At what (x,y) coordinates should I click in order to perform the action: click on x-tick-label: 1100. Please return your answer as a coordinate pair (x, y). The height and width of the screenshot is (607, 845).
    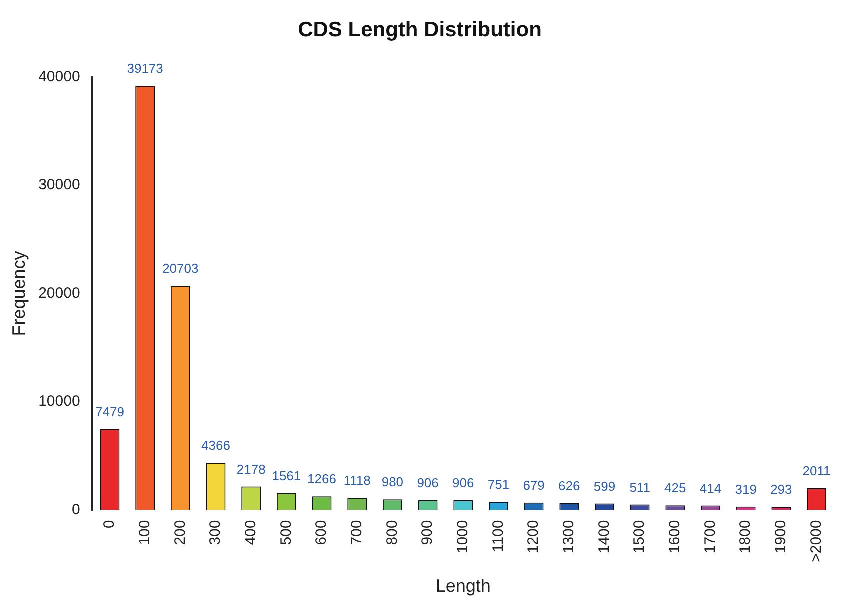
    Looking at the image, I should click on (498, 536).